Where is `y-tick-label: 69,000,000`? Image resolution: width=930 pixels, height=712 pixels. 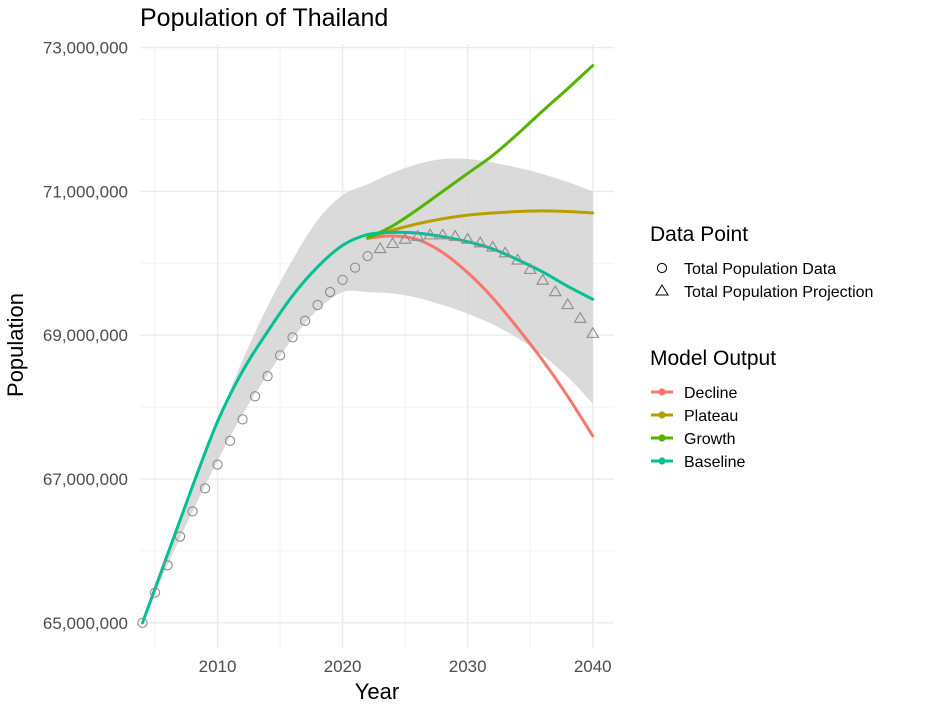 y-tick-label: 69,000,000 is located at coordinates (85, 335).